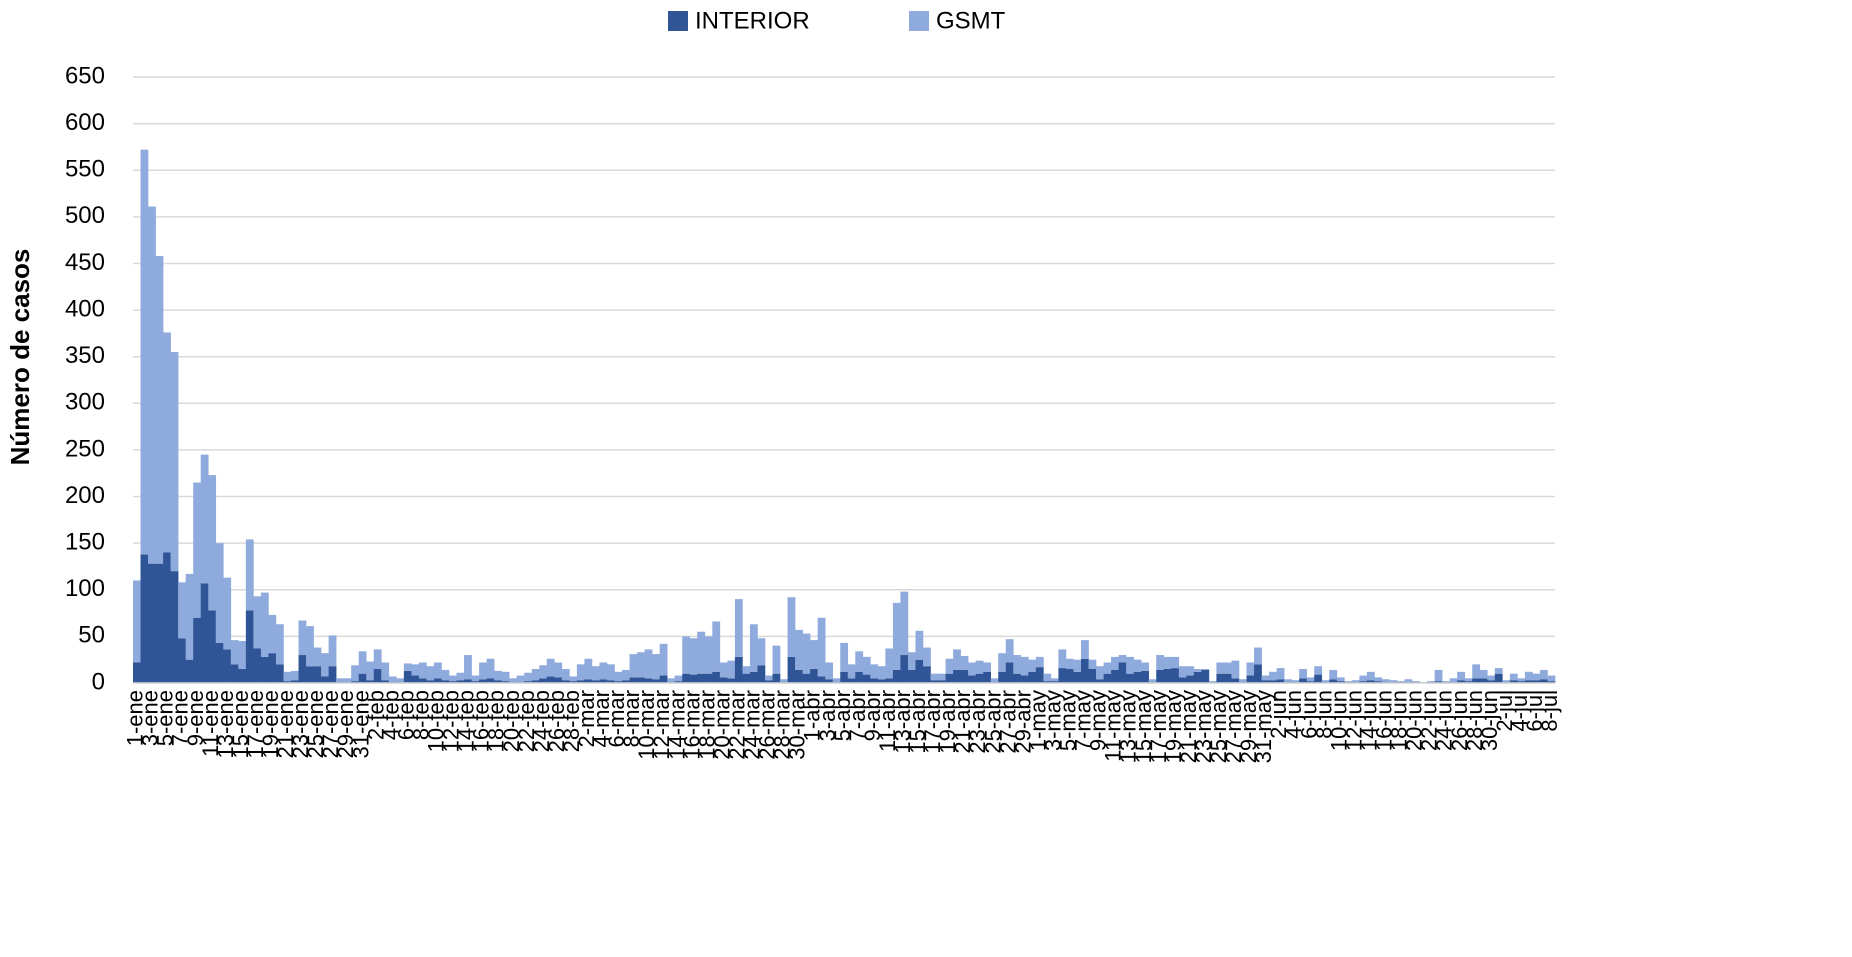  What do you see at coordinates (1173, 726) in the screenshot?
I see `x-tick-label: 19-may` at bounding box center [1173, 726].